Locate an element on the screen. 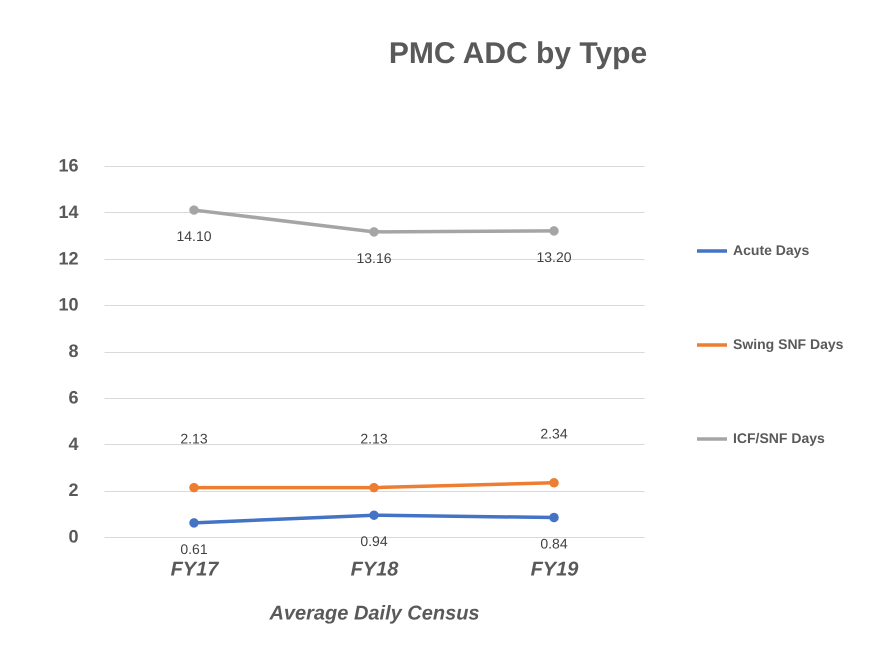 The image size is (888, 653). y-tick-label: 16 is located at coordinates (68, 166).